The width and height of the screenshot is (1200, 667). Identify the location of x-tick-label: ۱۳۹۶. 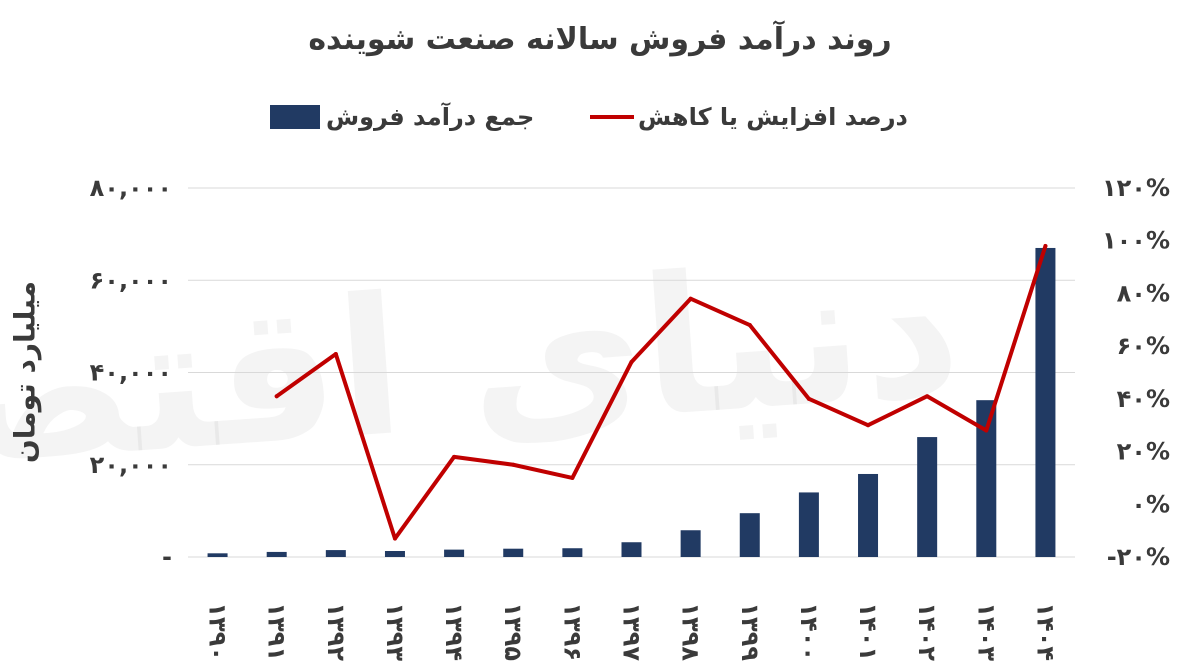
(572, 631).